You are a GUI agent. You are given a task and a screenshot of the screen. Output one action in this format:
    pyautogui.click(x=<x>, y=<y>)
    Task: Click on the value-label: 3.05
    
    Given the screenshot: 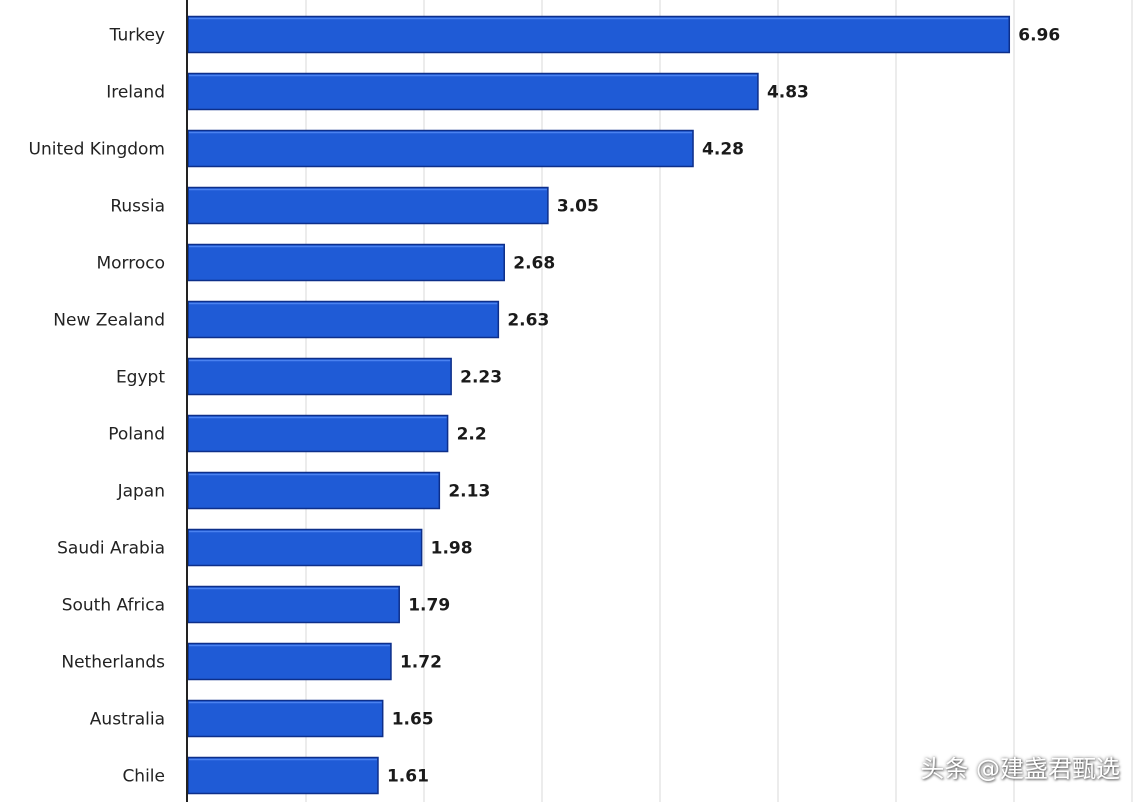 What is the action you would take?
    pyautogui.click(x=578, y=207)
    